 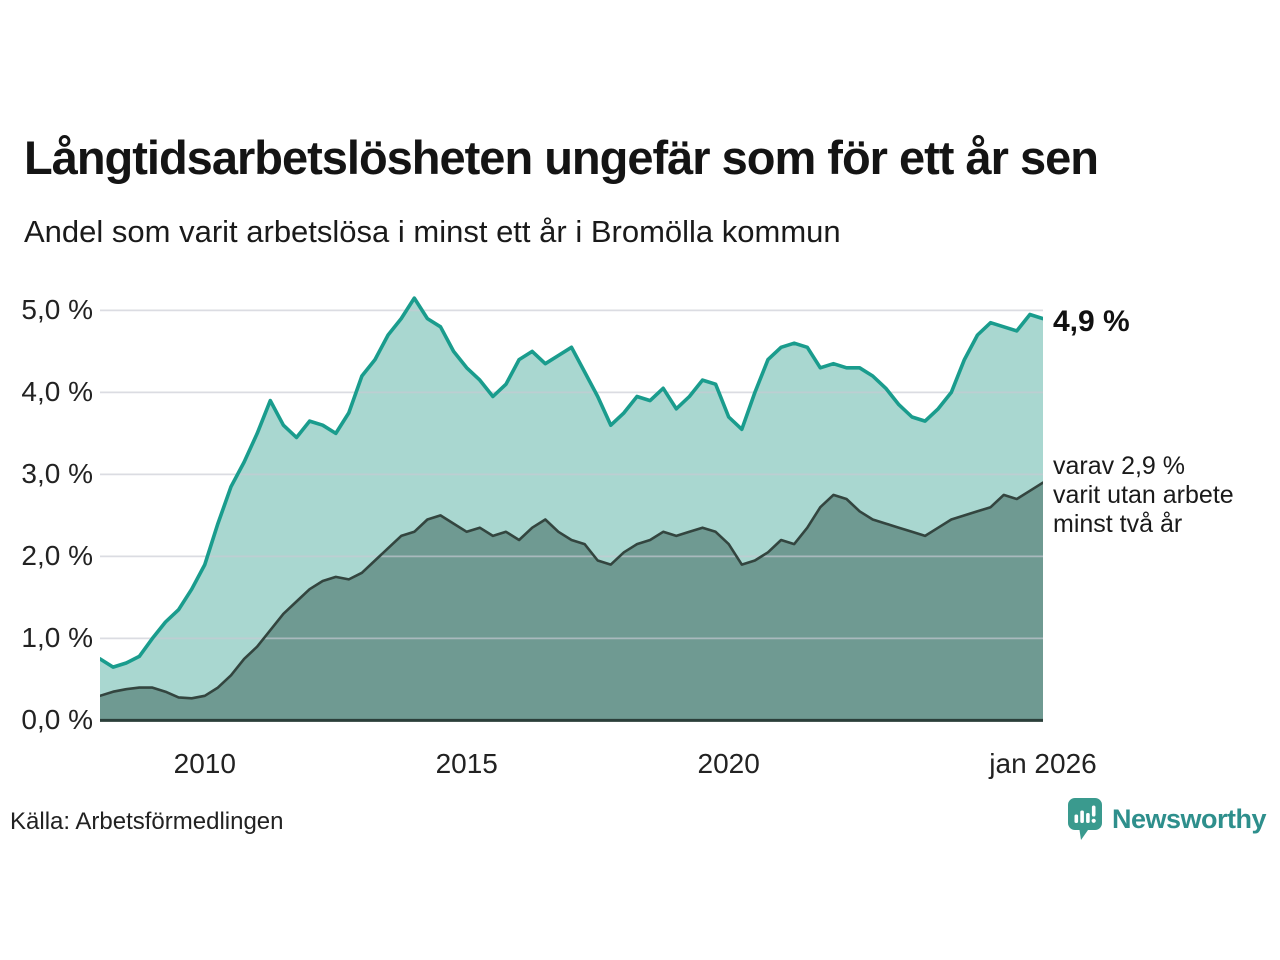 I want to click on secondary-series-label-line3: minst två år, so click(x=1118, y=524).